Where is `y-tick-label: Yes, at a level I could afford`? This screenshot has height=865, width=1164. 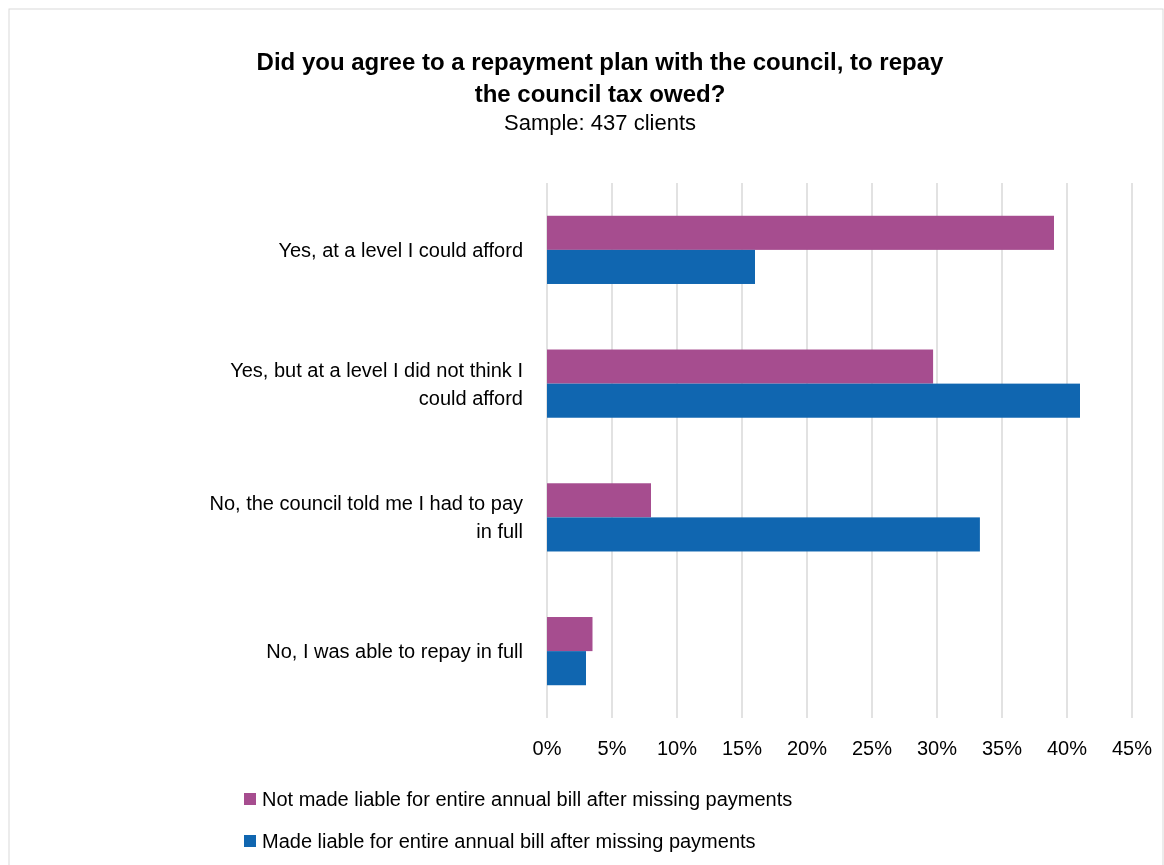 y-tick-label: Yes, at a level I could afford is located at coordinates (400, 249).